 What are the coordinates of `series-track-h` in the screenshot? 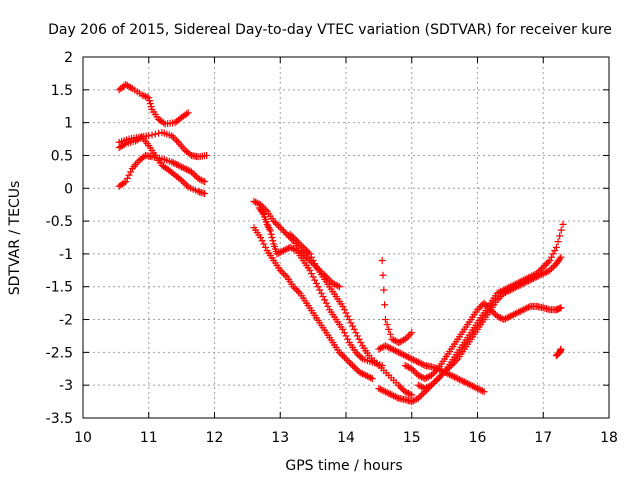 It's located at (351, 314).